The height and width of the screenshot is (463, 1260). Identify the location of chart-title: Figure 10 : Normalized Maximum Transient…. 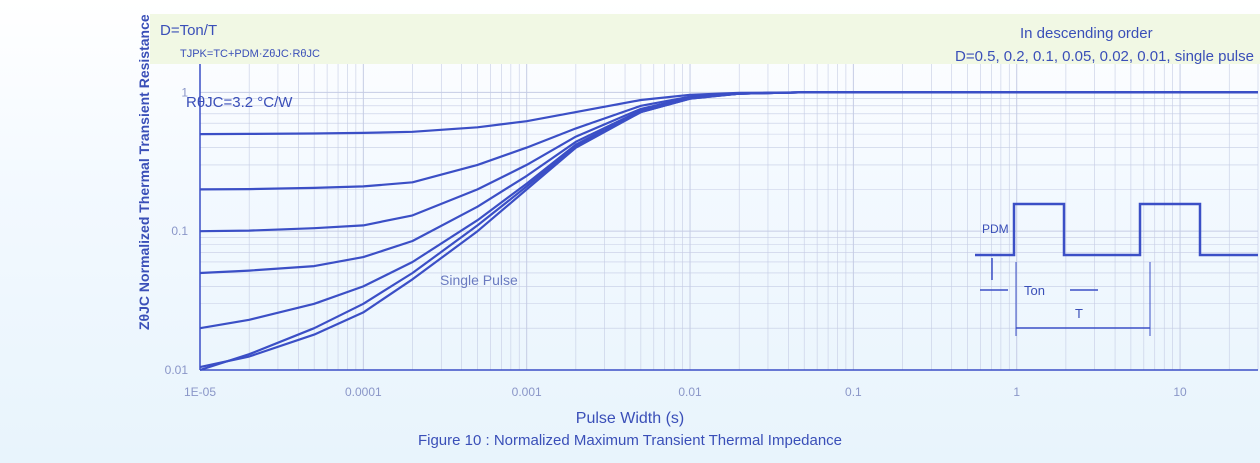
(630, 440).